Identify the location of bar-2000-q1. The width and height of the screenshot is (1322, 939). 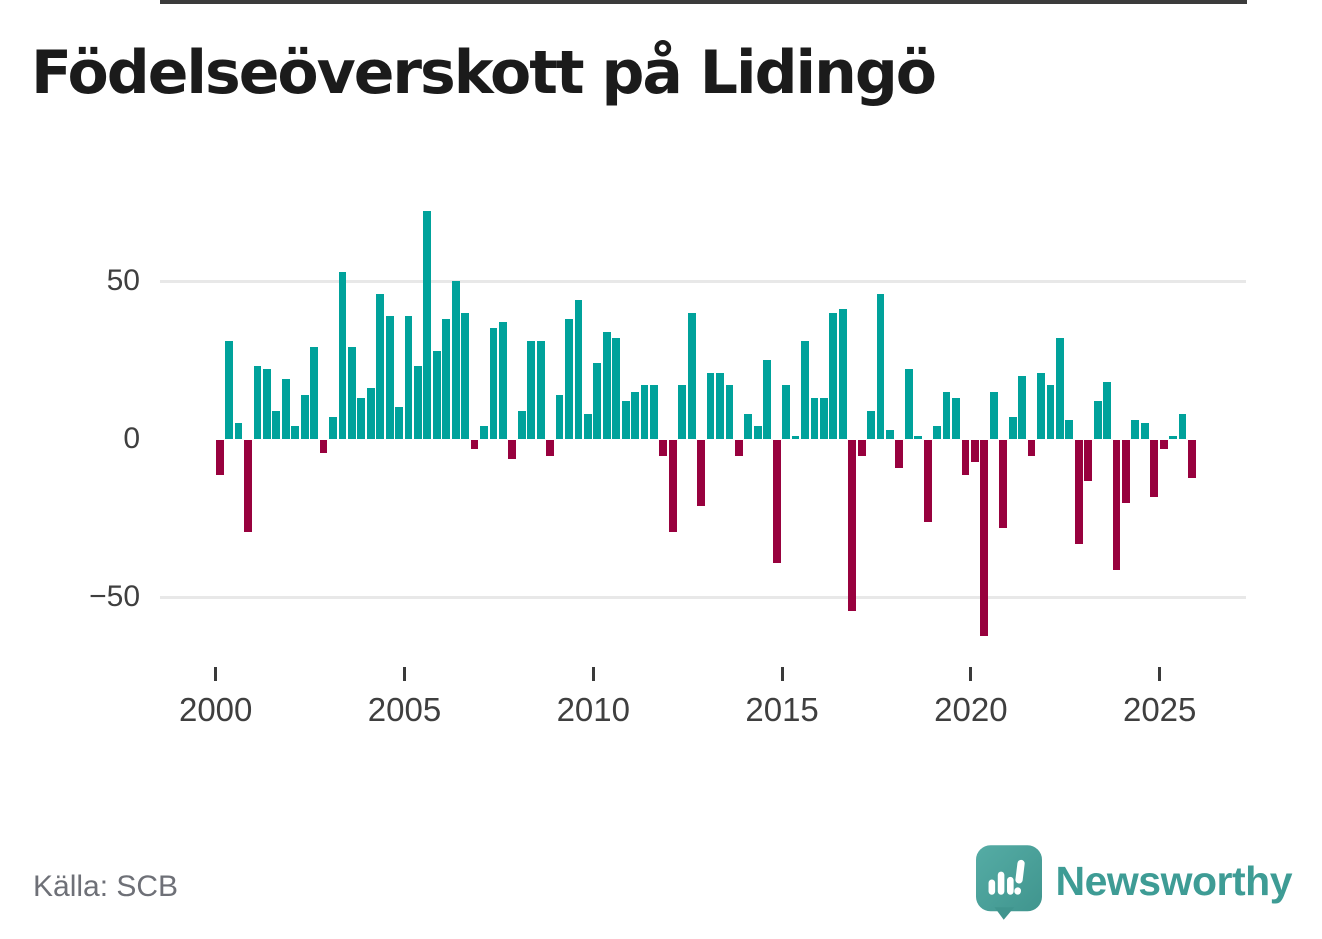
(219, 457).